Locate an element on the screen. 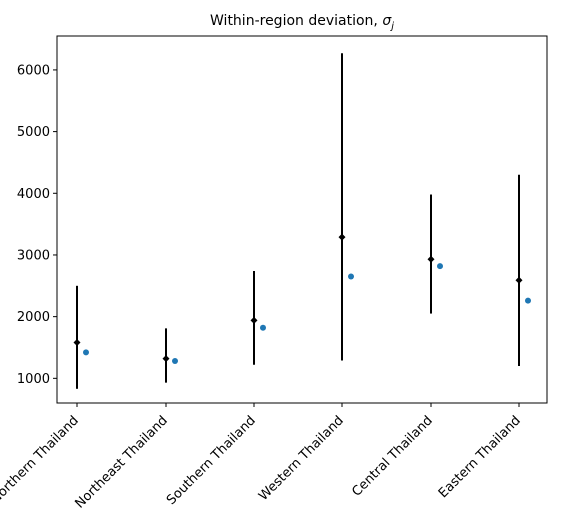  y-tick-label: 5000 is located at coordinates (33, 132).